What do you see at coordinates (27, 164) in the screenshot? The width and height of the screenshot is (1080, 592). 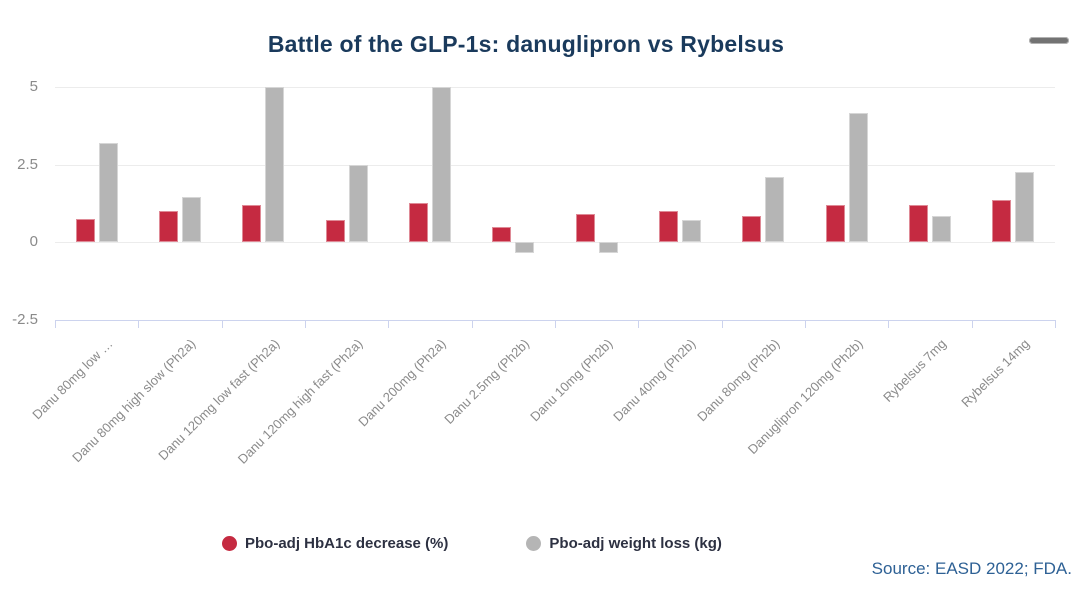 I see `y-axis-label: 2.5` at bounding box center [27, 164].